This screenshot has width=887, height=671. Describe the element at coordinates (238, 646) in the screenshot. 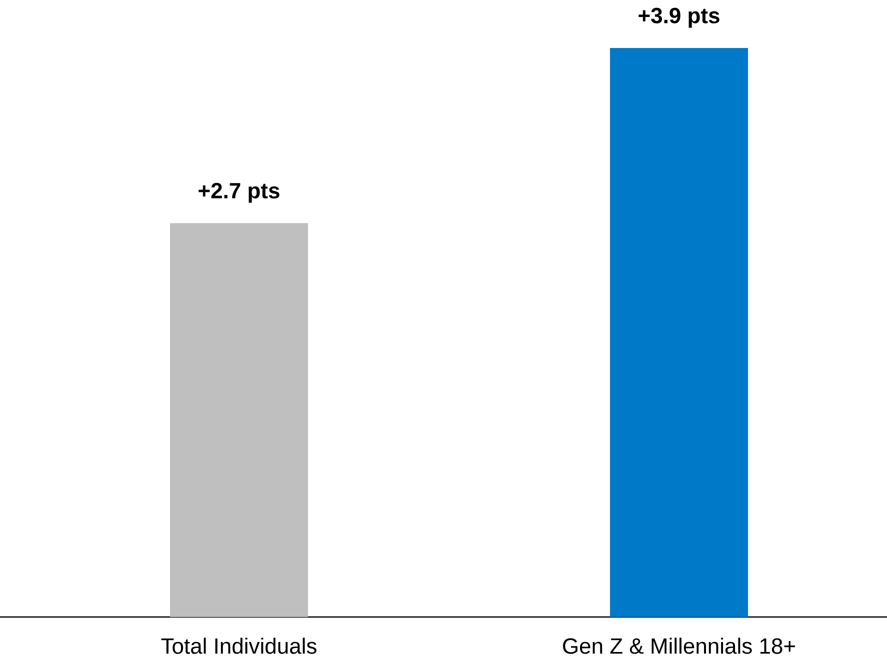

I see `x-tick-label: Total Individuals` at that location.